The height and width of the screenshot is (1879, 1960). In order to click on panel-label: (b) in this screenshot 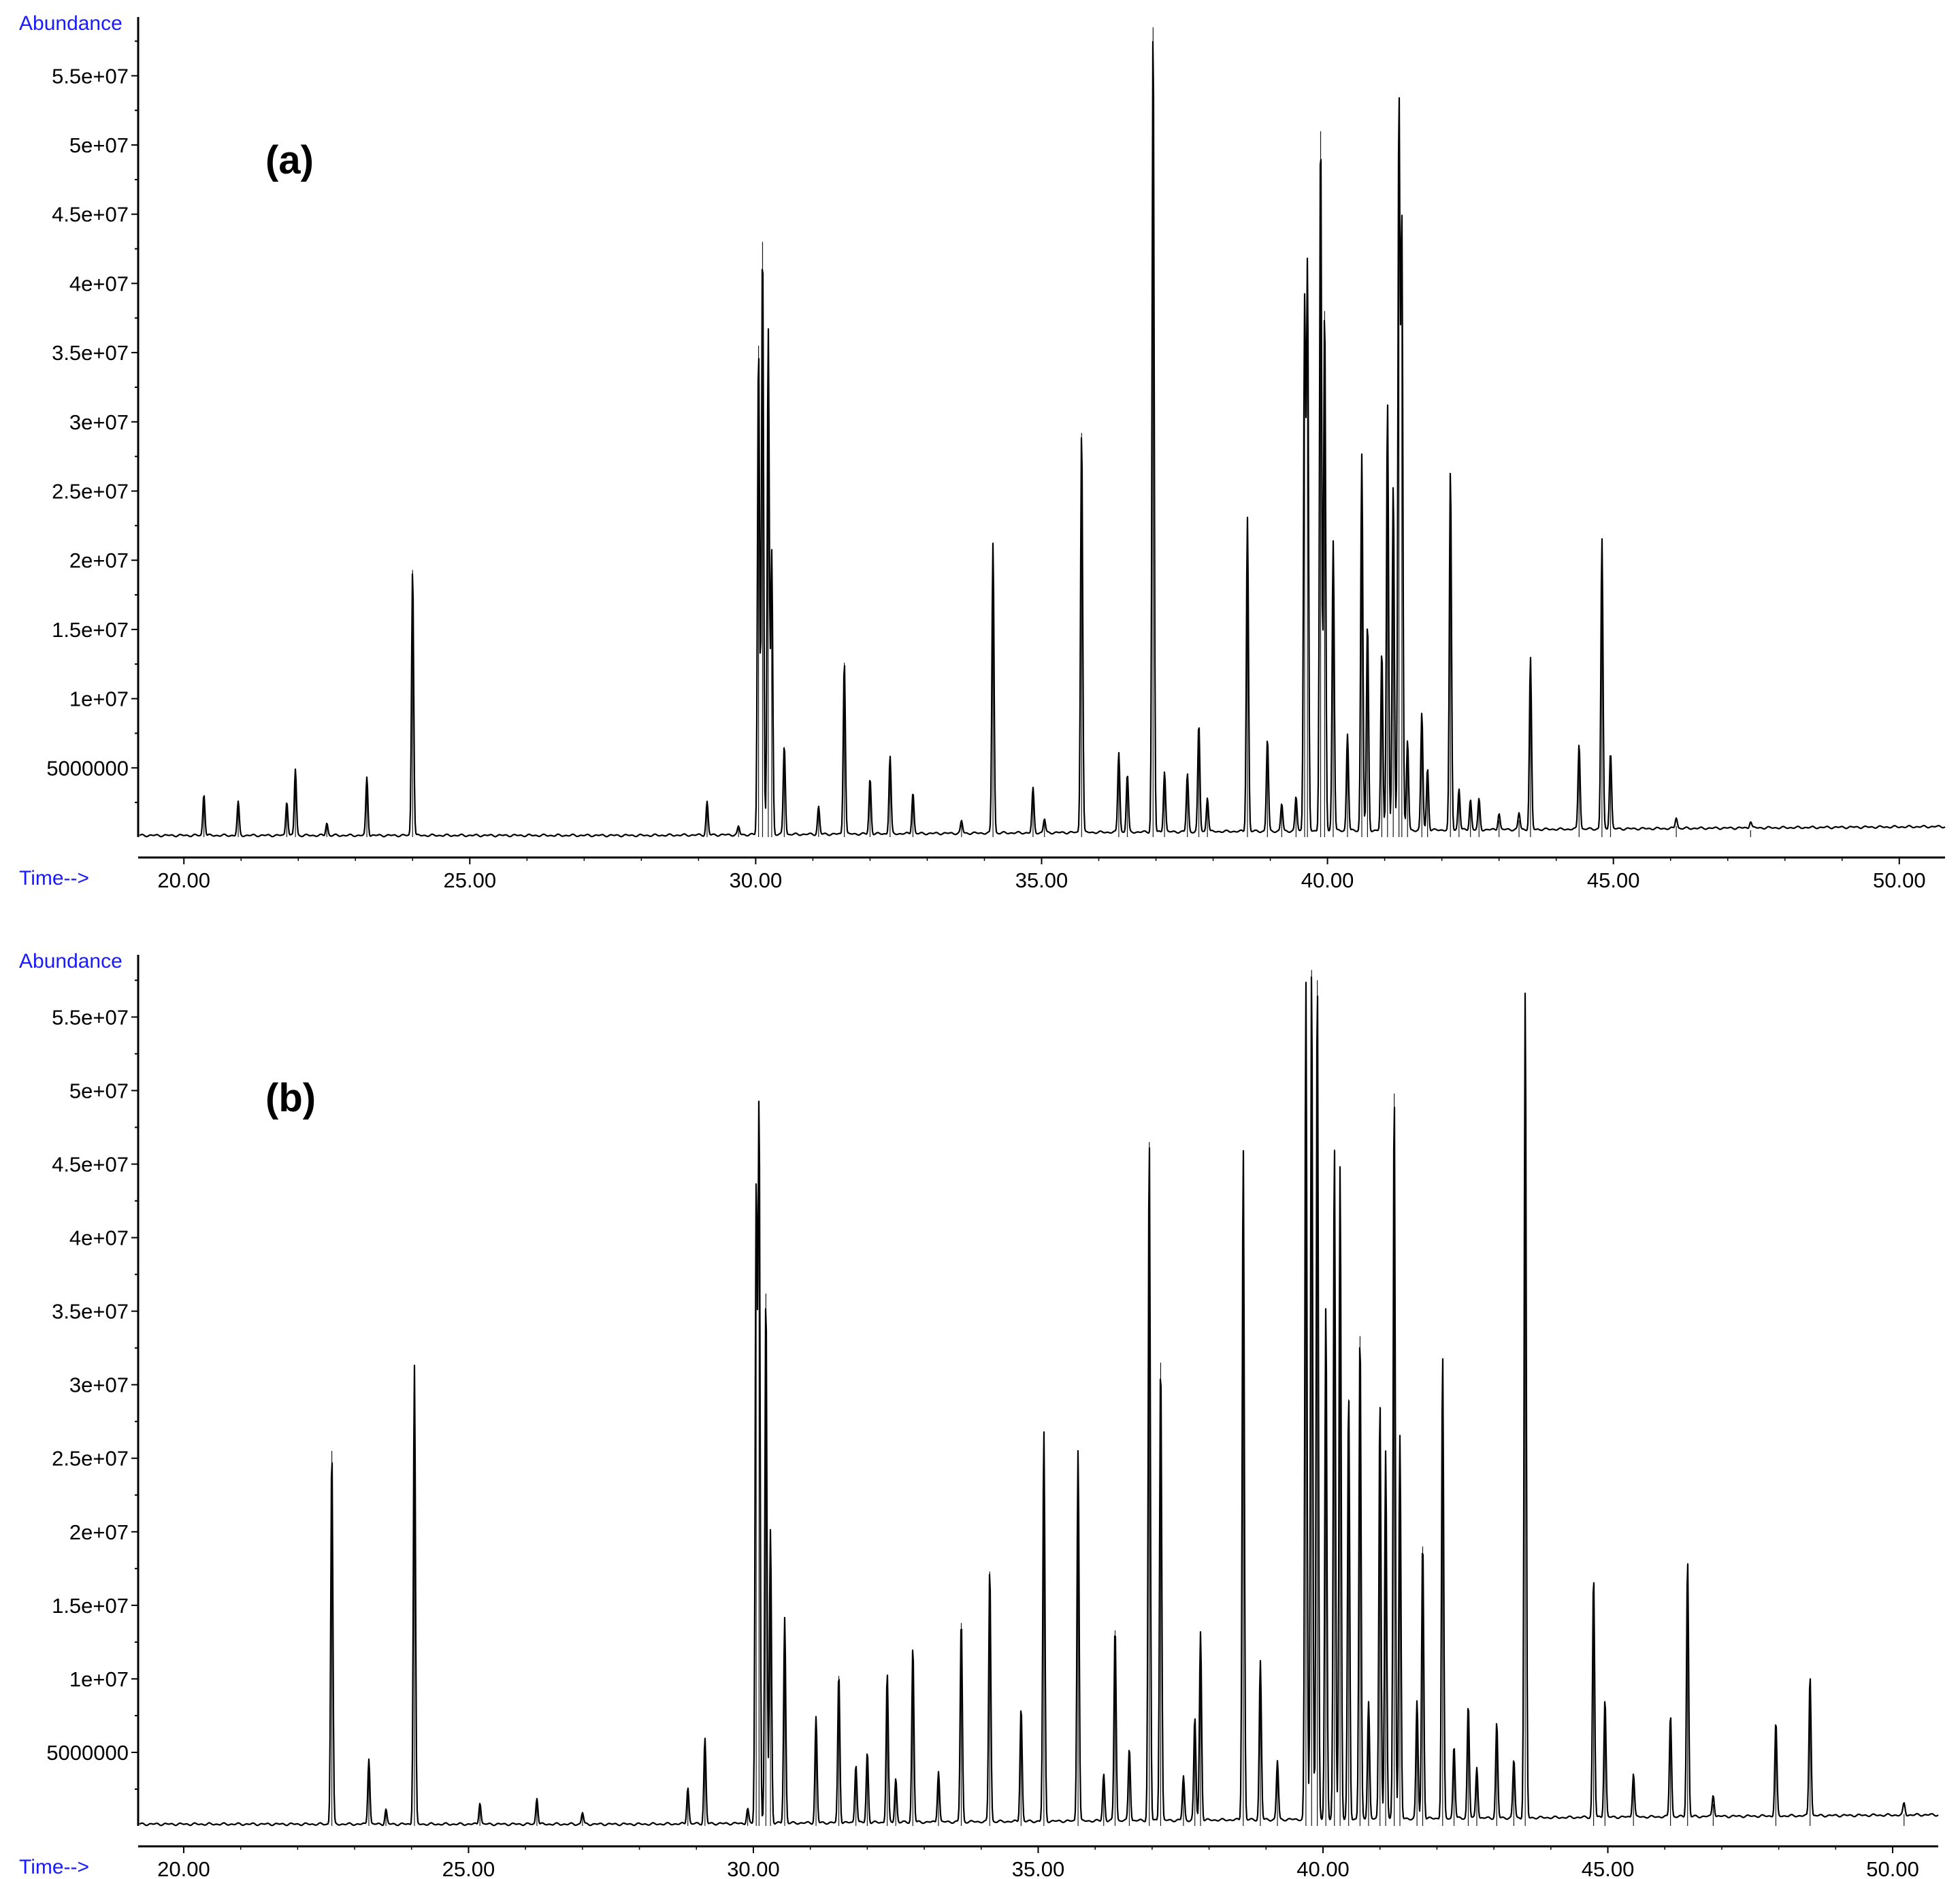, I will do `click(291, 1098)`.